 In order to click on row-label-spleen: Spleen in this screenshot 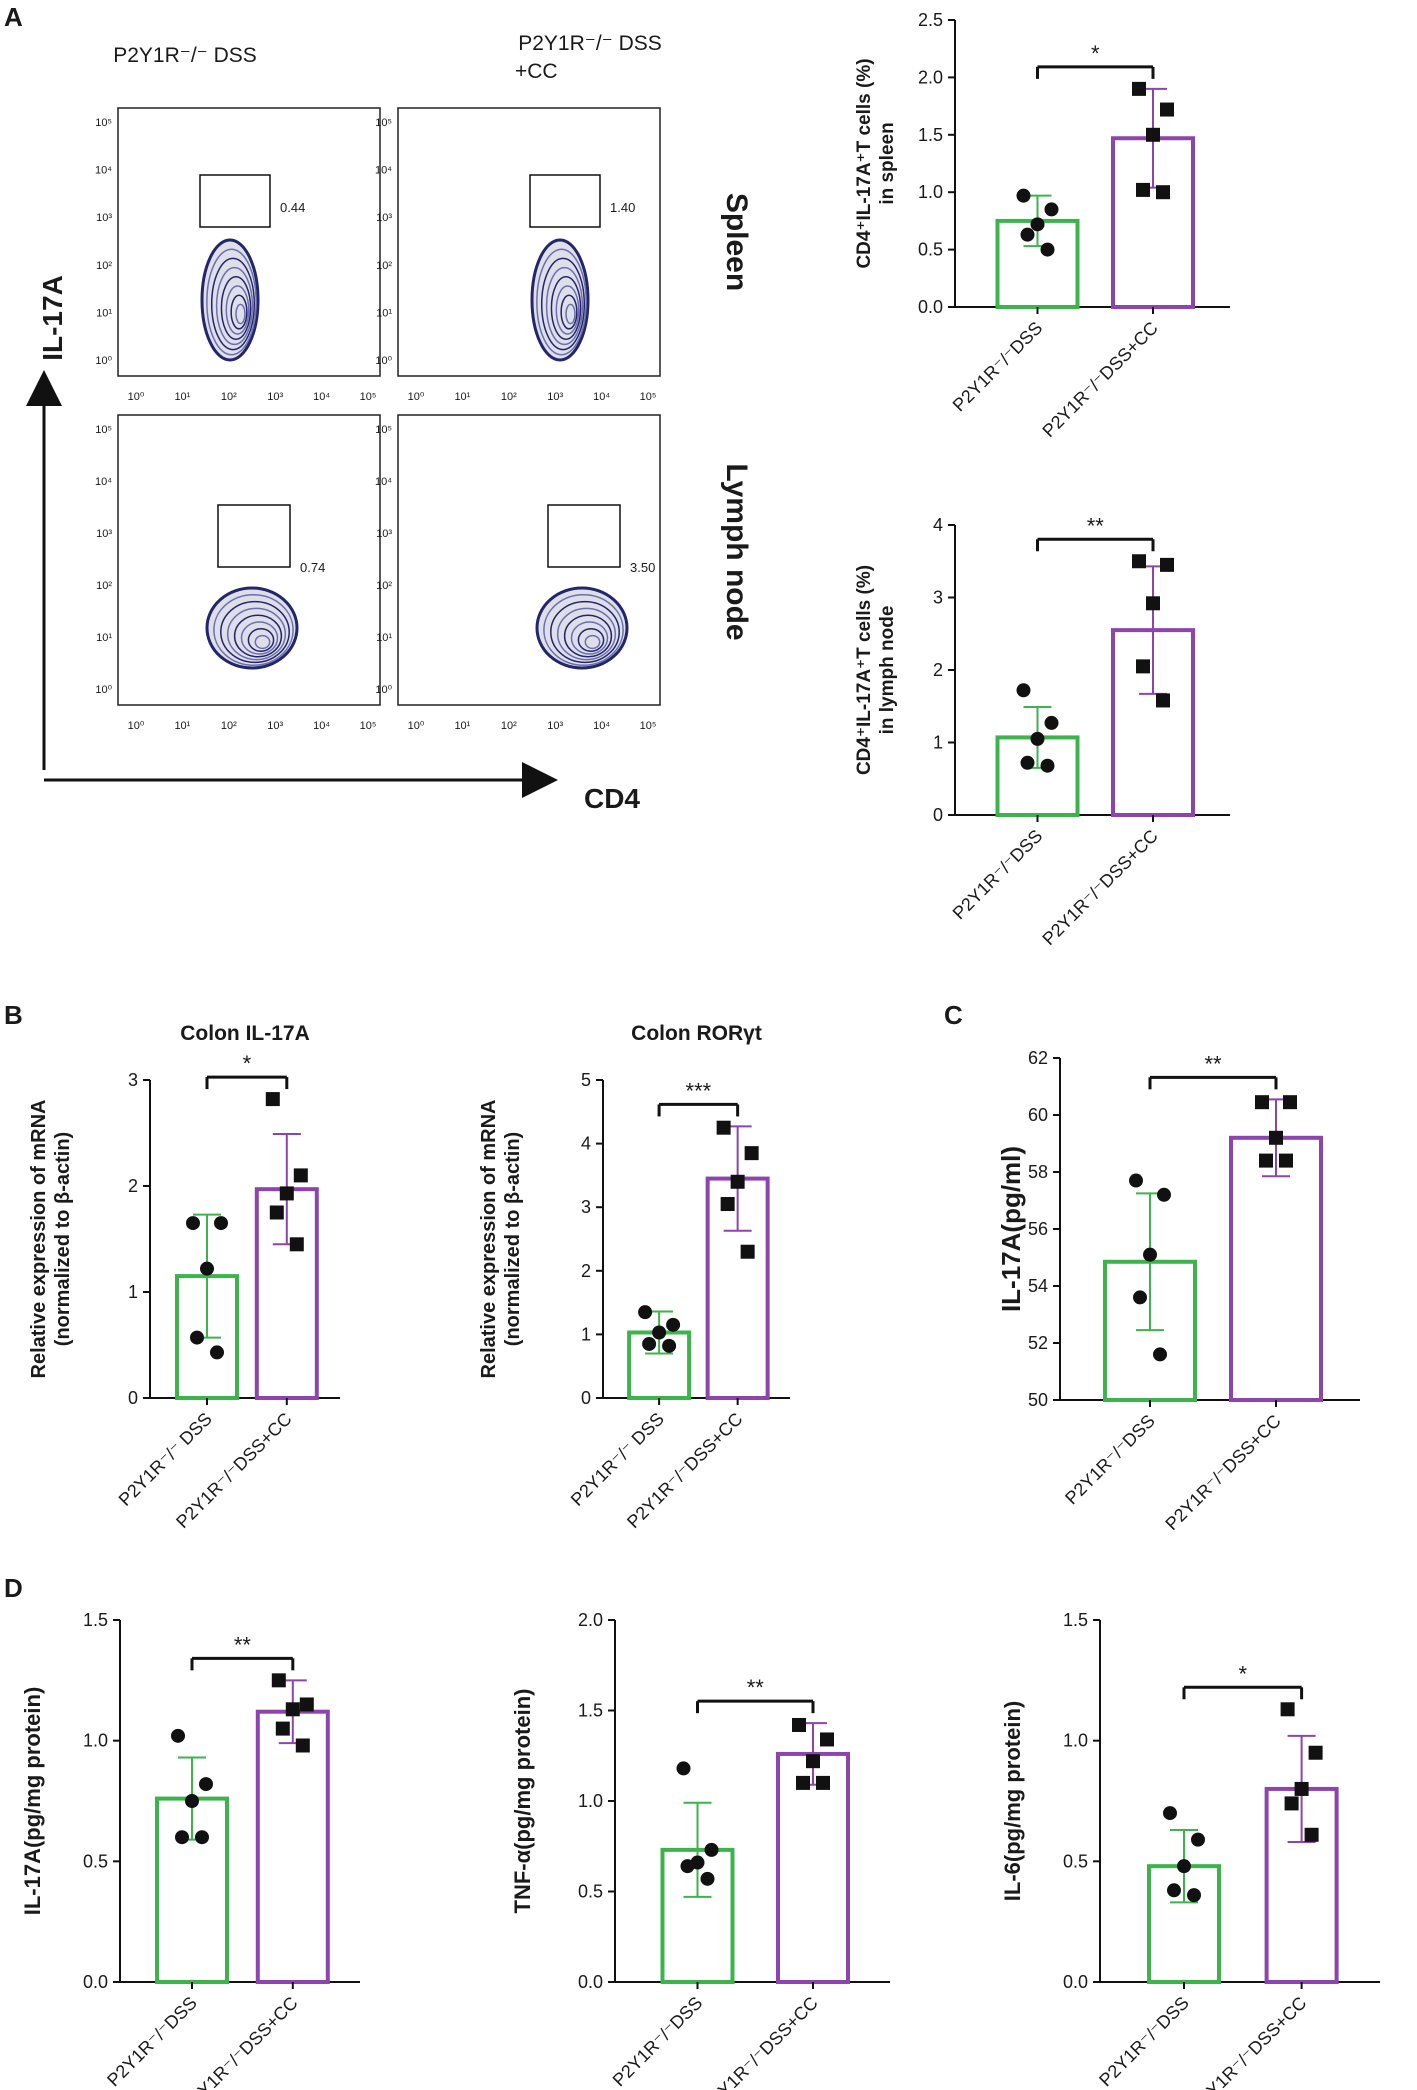, I will do `click(736, 242)`.